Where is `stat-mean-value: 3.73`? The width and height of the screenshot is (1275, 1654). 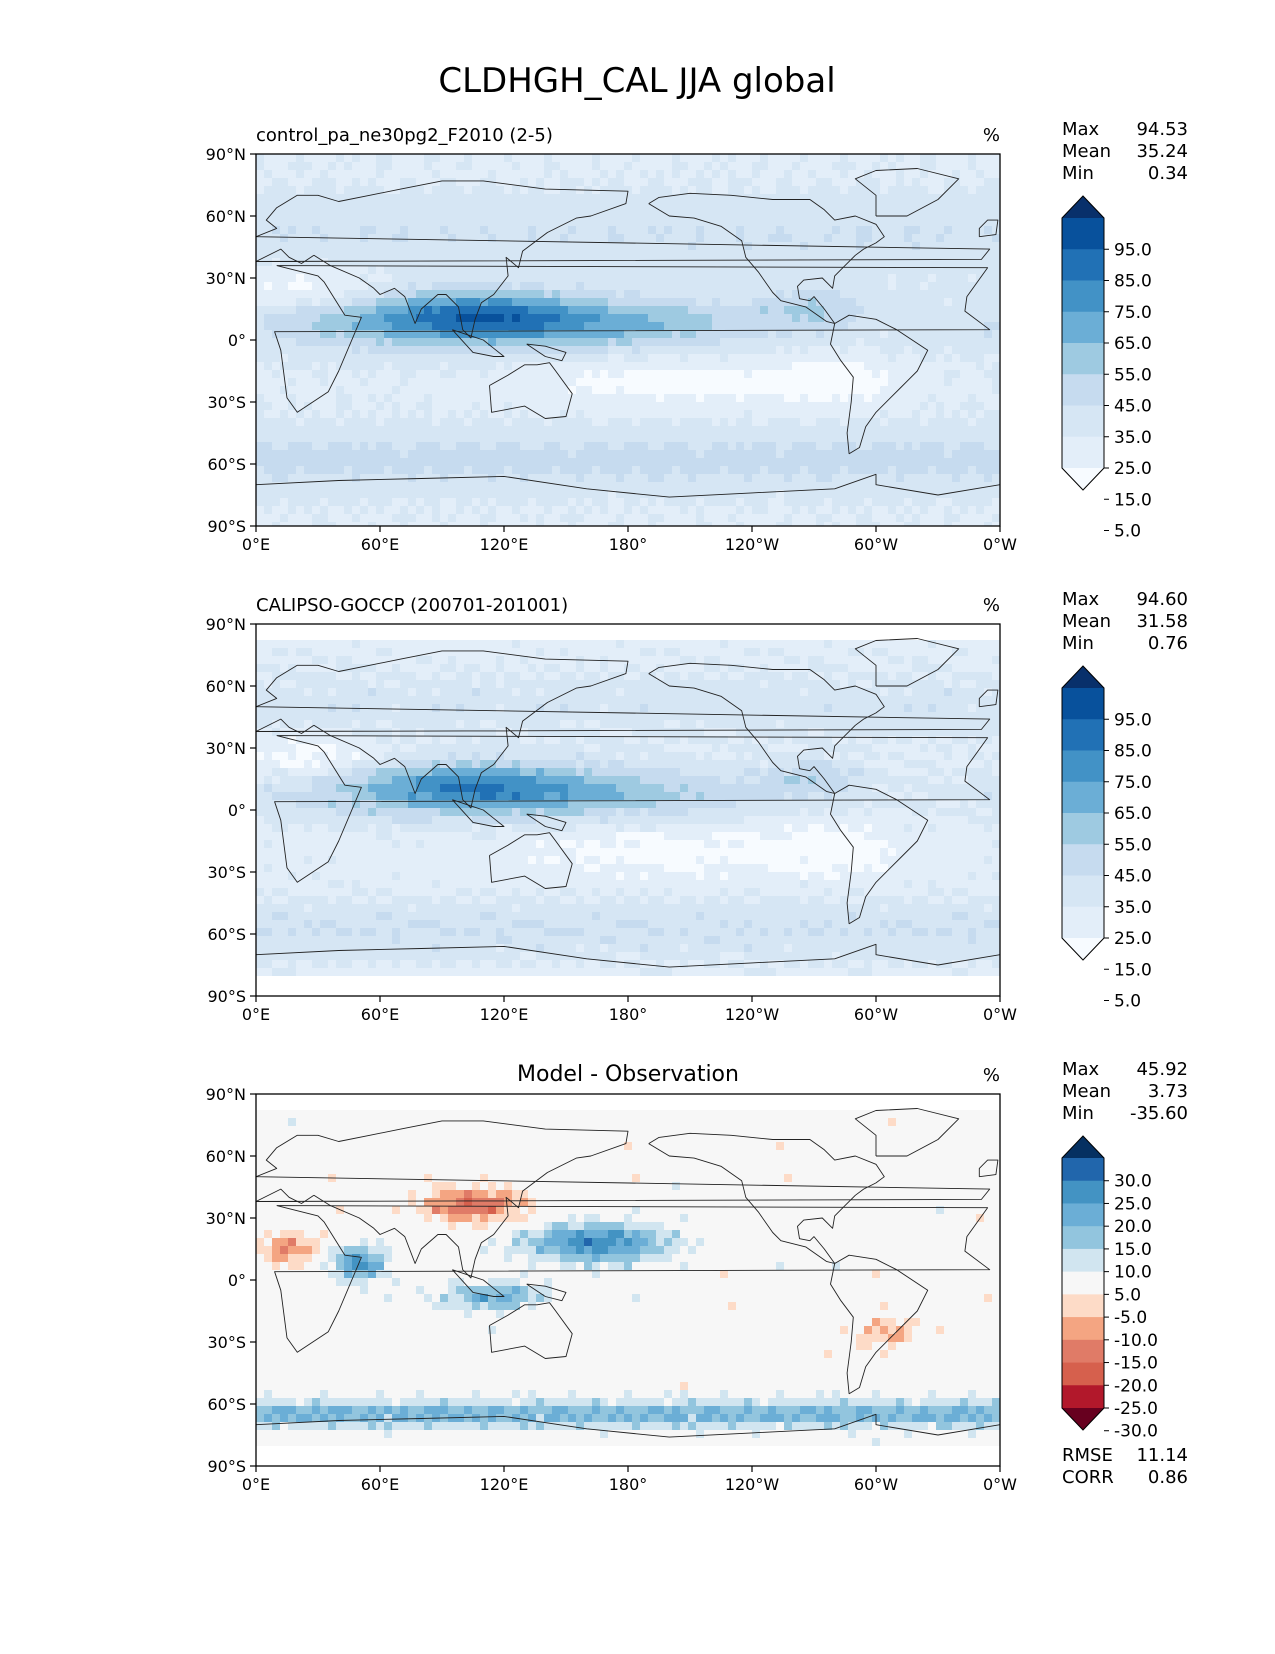
stat-mean-value: 3.73 is located at coordinates (1168, 1091).